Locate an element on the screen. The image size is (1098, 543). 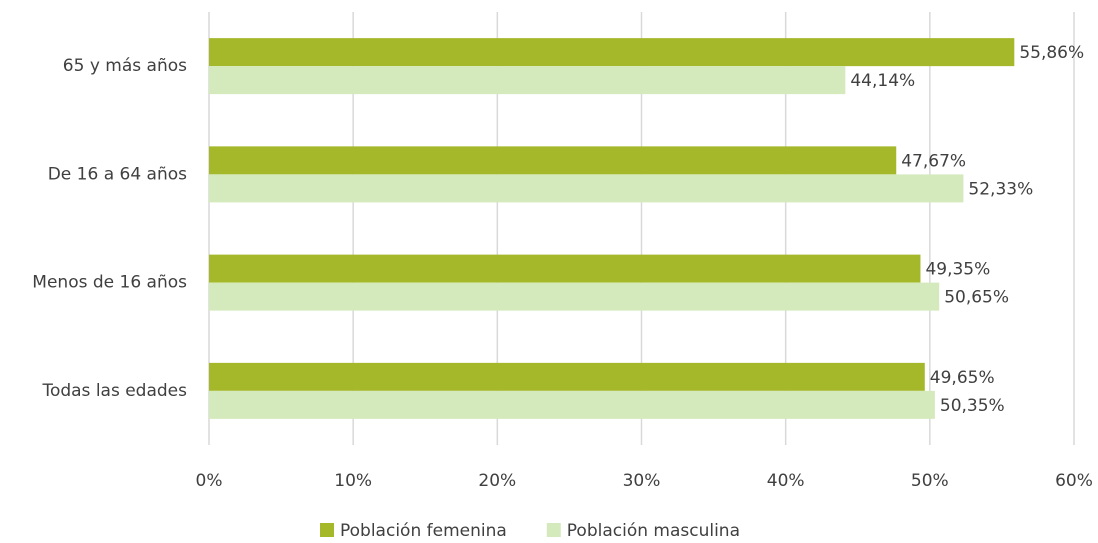
data-label: 49,65% is located at coordinates (962, 378).